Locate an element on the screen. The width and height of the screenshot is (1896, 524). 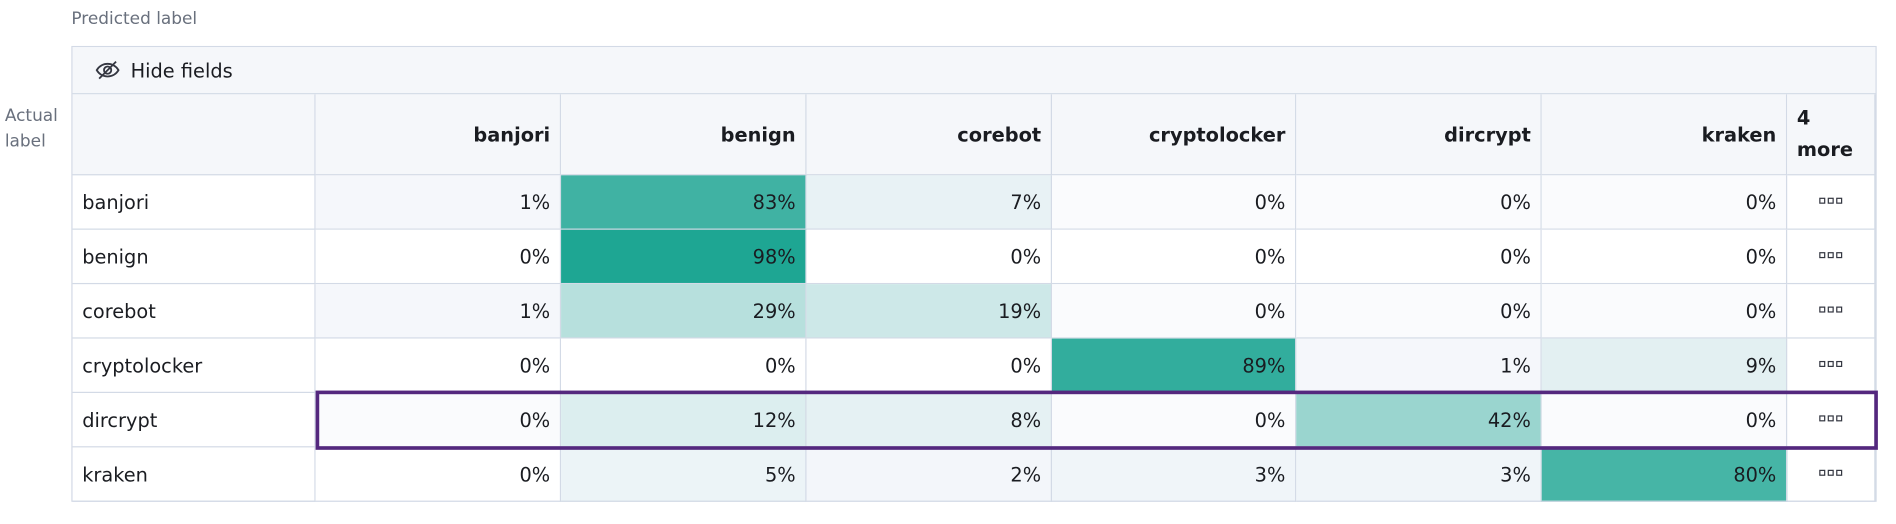
matrix-cell: 29% is located at coordinates (684, 311).